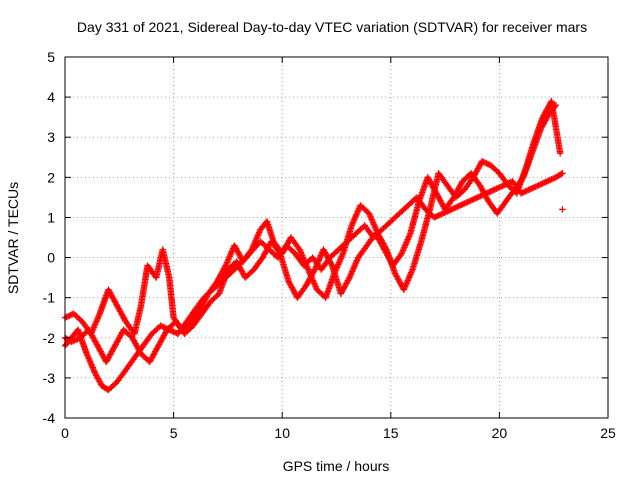 This screenshot has width=640, height=480. Describe the element at coordinates (51, 57) in the screenshot. I see `y-tick-label: 5` at that location.